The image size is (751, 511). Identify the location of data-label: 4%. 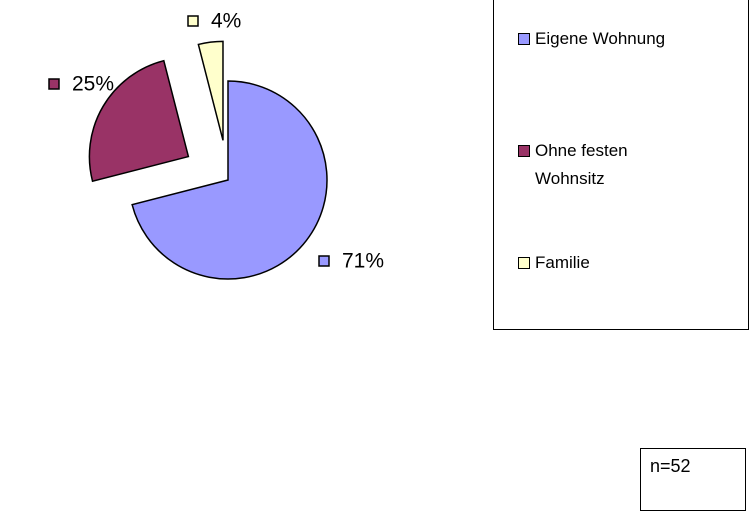
(226, 21).